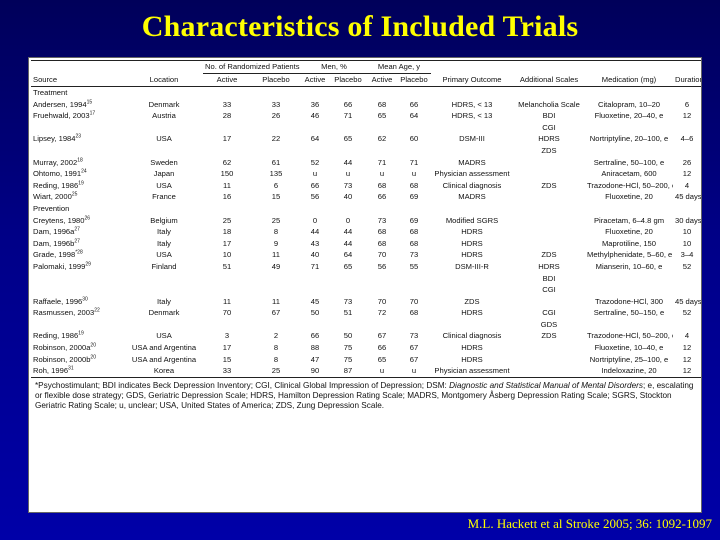 The width and height of the screenshot is (720, 540). What do you see at coordinates (629, 116) in the screenshot?
I see `cell-medication: Fluoxetine, 20–40, e` at bounding box center [629, 116].